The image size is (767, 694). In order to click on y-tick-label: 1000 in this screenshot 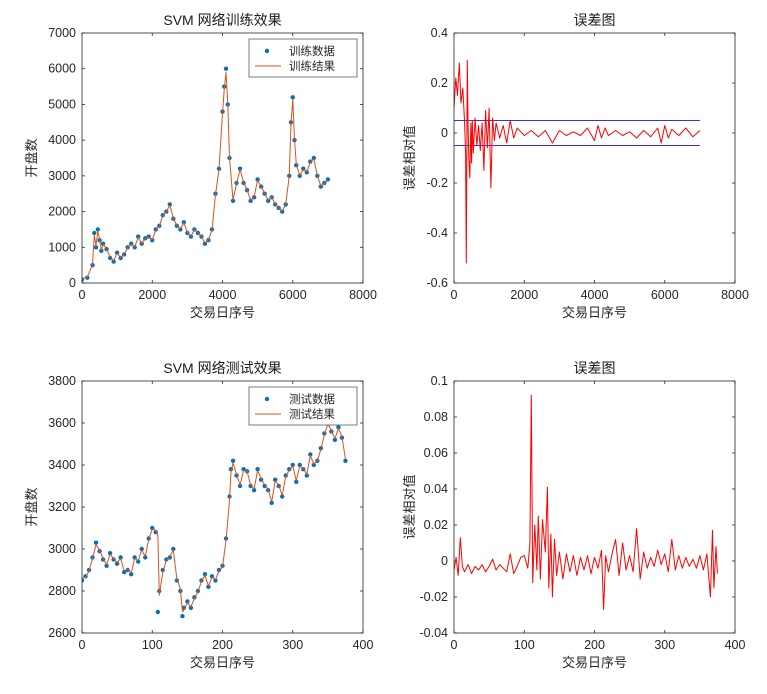, I will do `click(62, 247)`.